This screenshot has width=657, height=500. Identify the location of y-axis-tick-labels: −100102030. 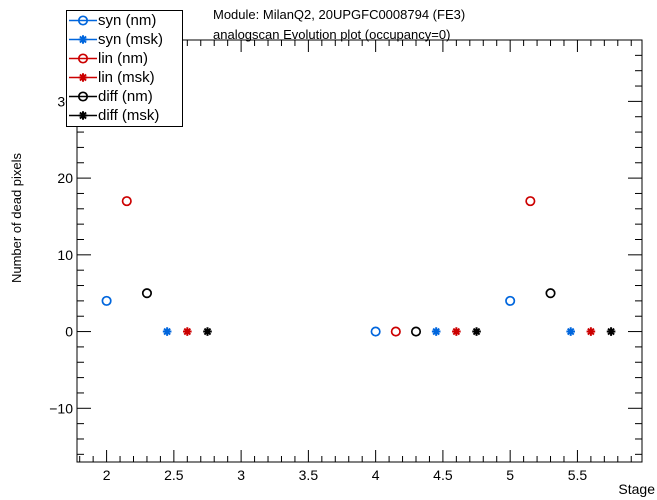
(61, 254).